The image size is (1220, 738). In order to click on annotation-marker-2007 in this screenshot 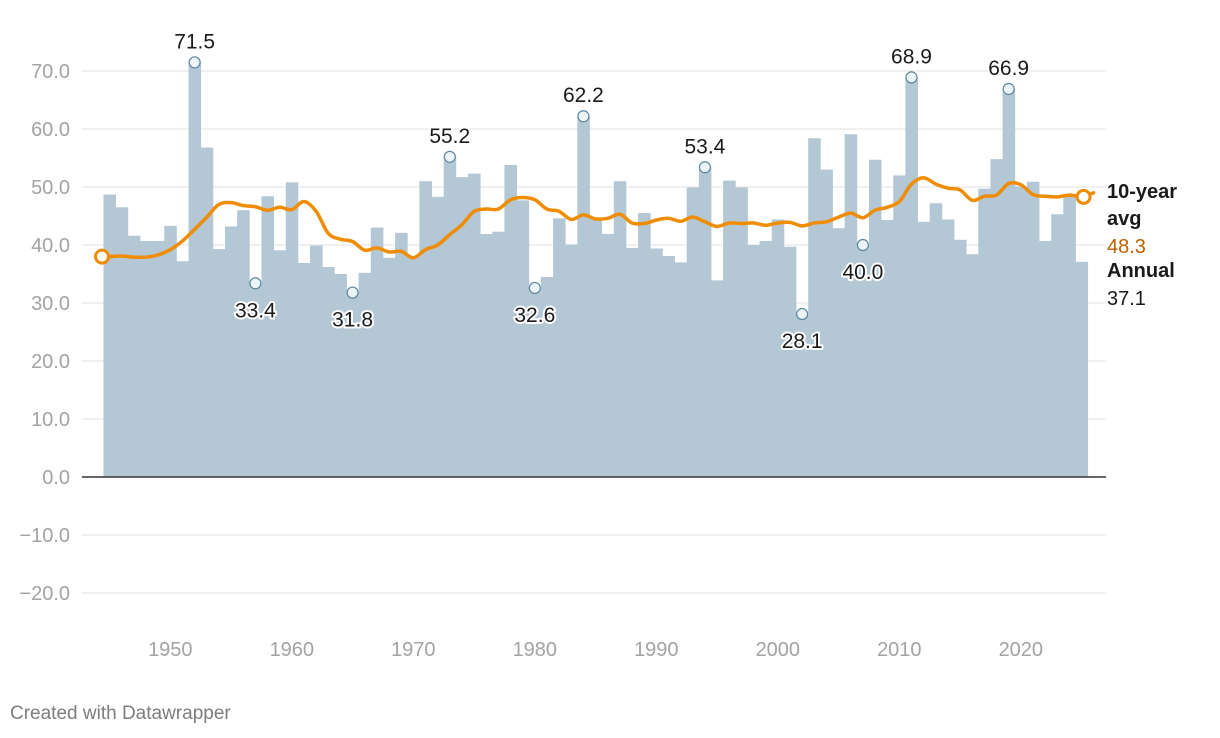, I will do `click(862, 245)`.